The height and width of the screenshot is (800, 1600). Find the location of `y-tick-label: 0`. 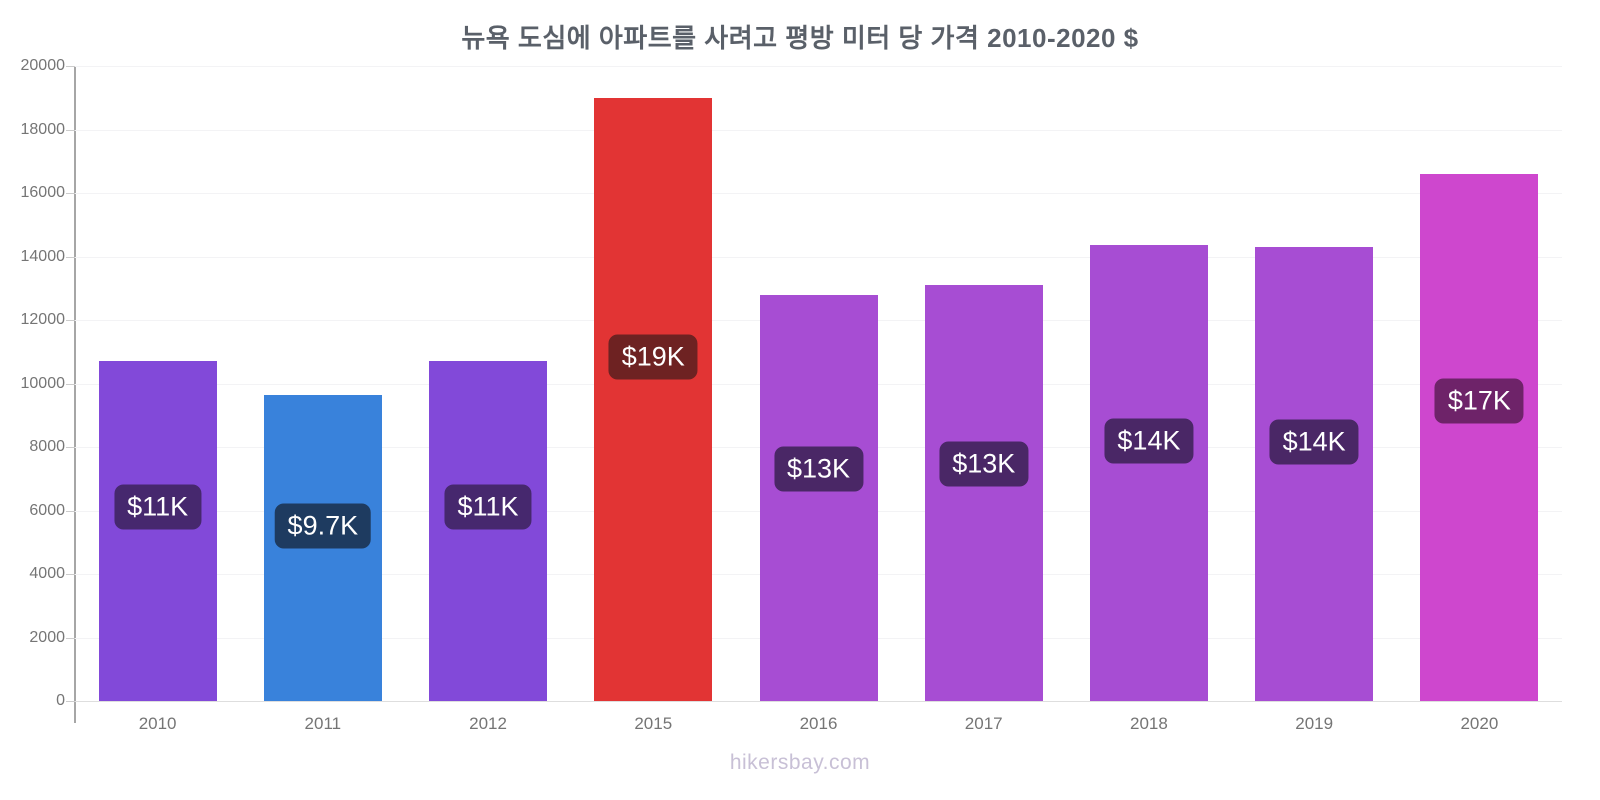

y-tick-label: 0 is located at coordinates (60, 700).